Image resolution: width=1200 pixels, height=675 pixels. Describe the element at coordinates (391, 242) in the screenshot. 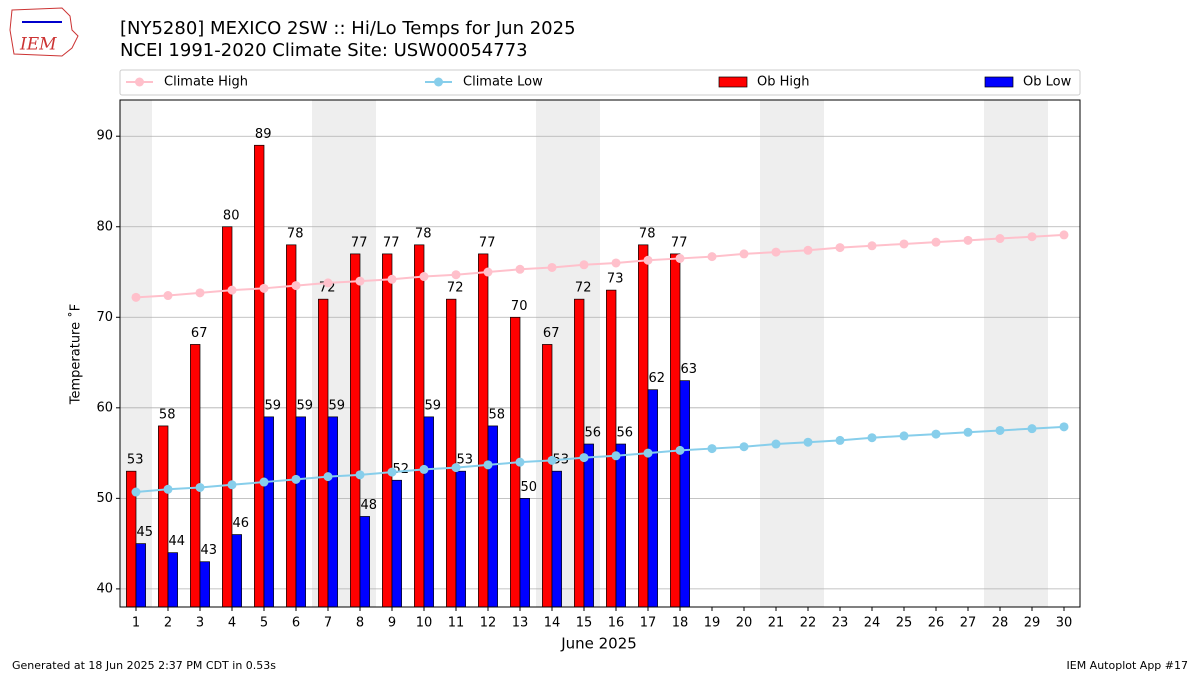

I see `data-label: 77` at that location.